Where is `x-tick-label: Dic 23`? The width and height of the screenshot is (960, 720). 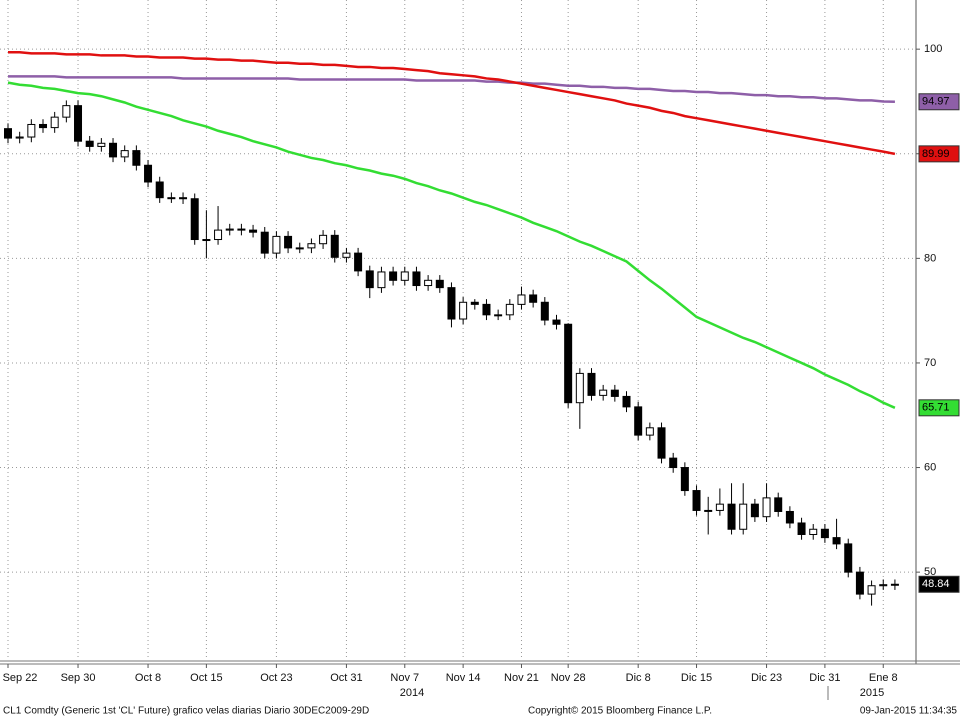 x-tick-label: Dic 23 is located at coordinates (766, 678).